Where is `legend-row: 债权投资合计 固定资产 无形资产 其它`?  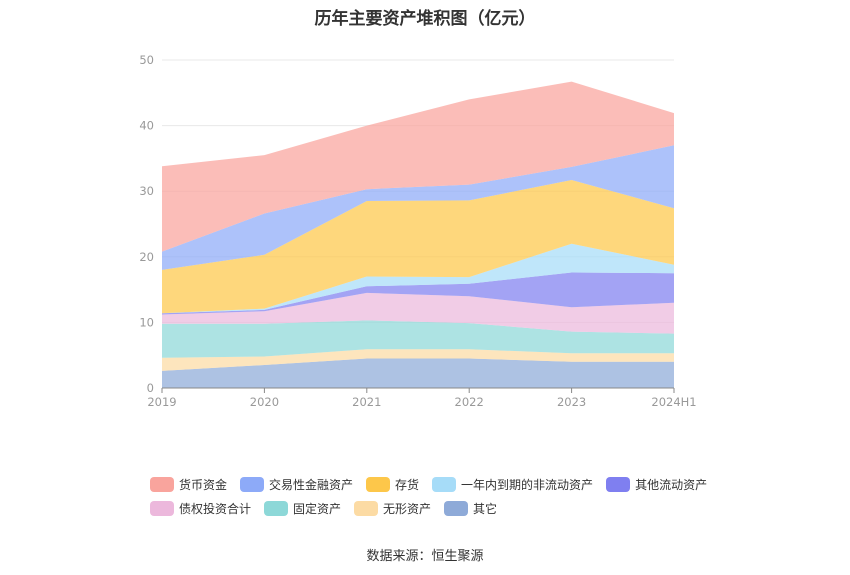 legend-row: 债权投资合计 固定资产 无形资产 其它 is located at coordinates (450, 508).